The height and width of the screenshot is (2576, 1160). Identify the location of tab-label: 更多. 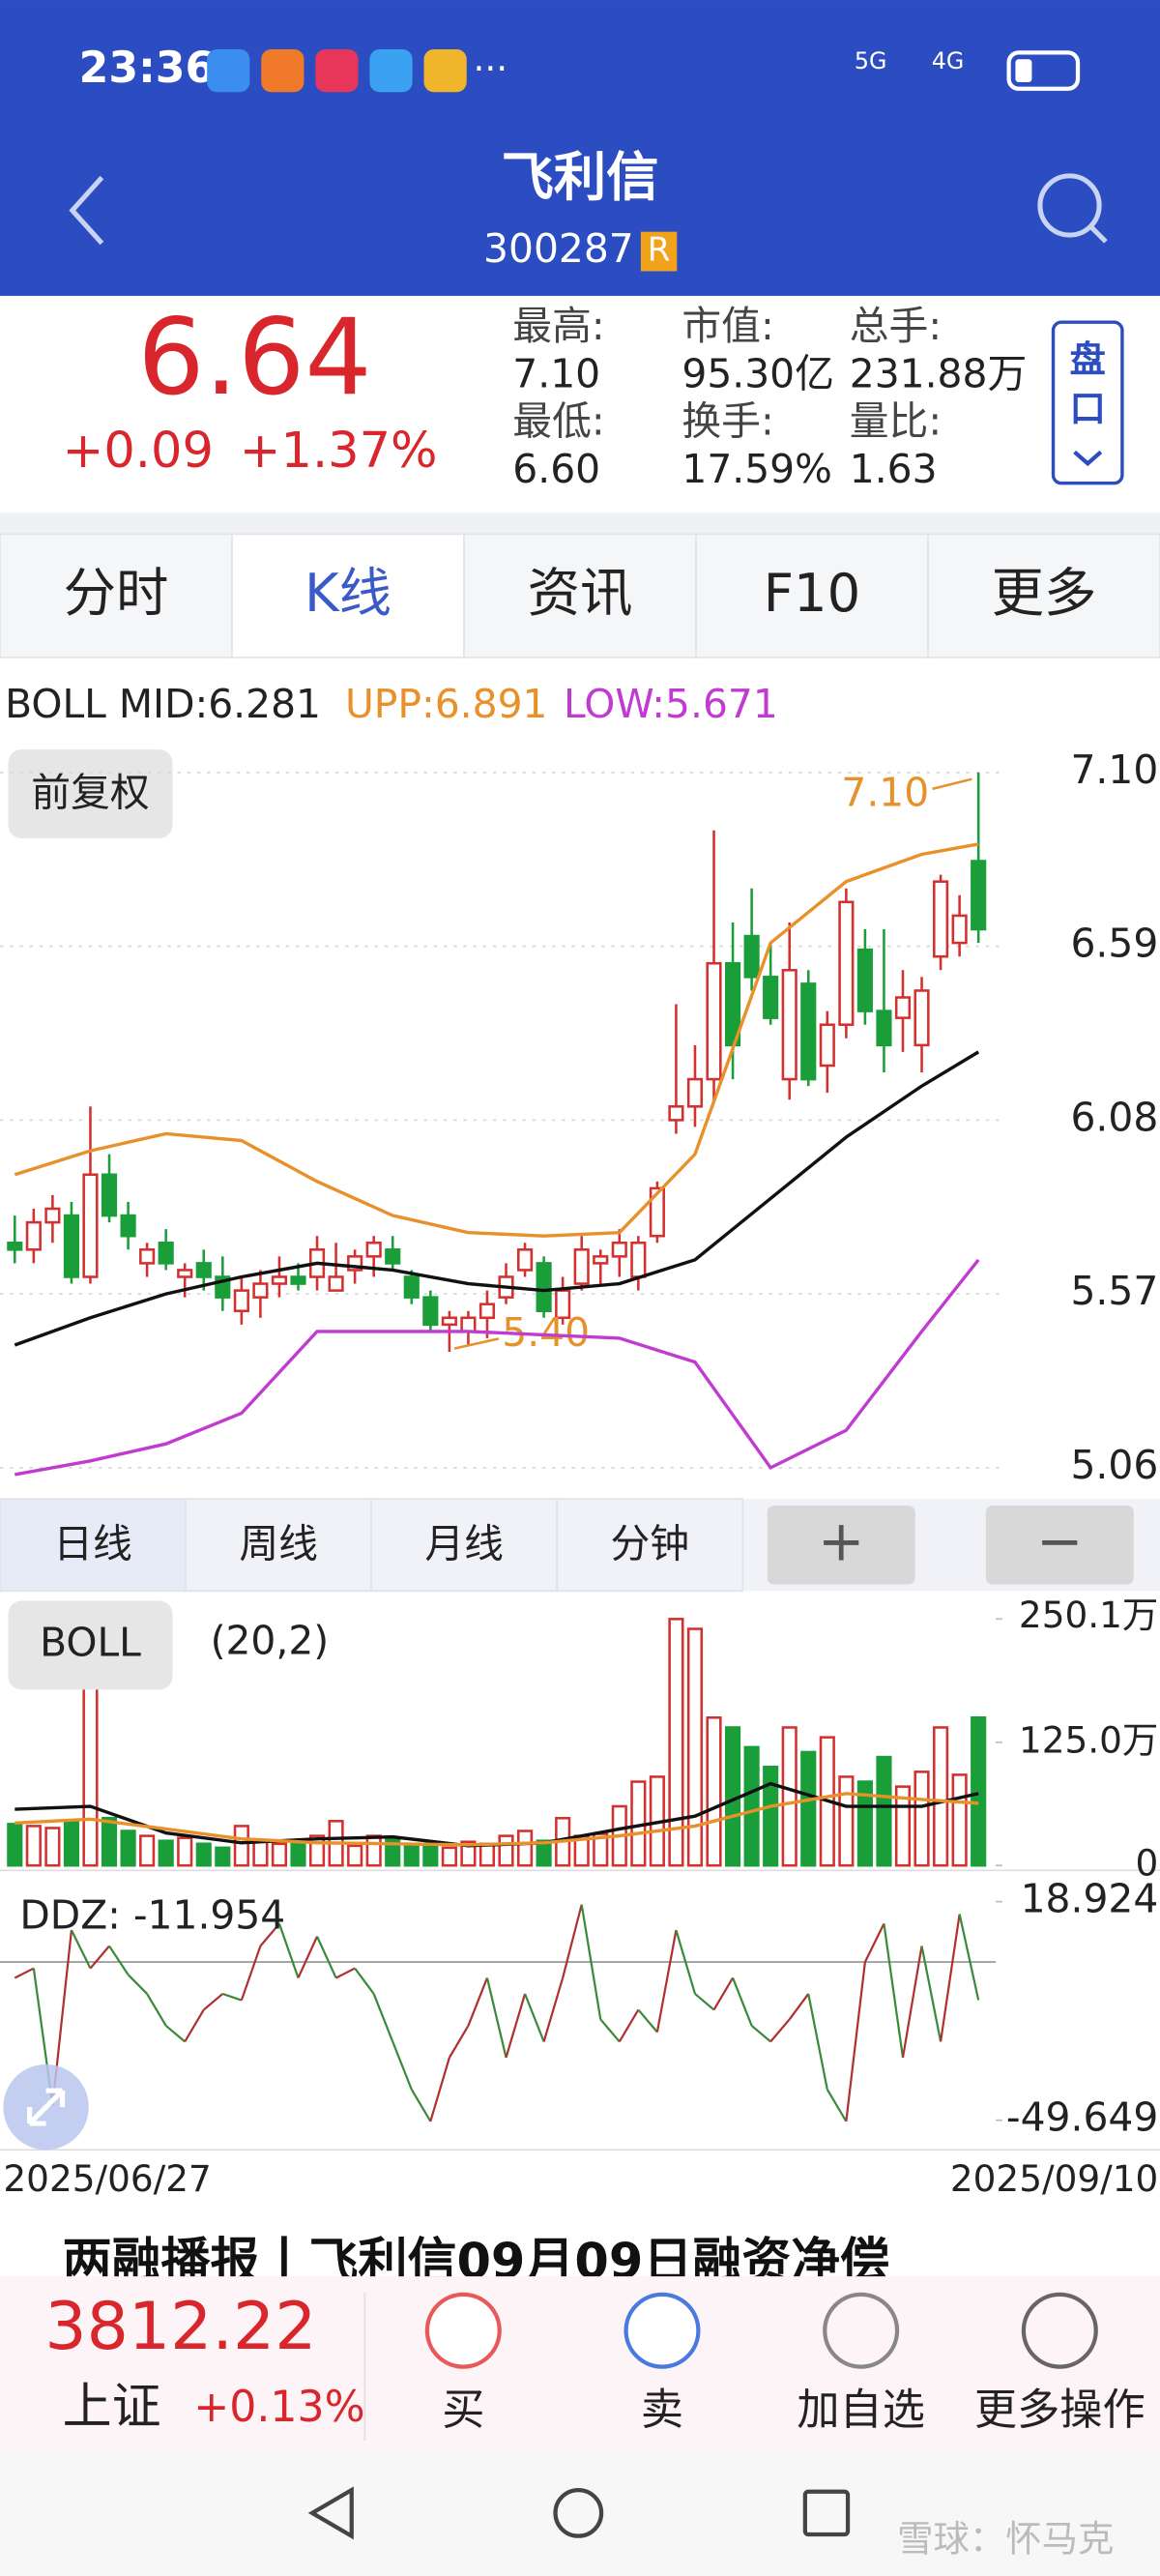
(1045, 593).